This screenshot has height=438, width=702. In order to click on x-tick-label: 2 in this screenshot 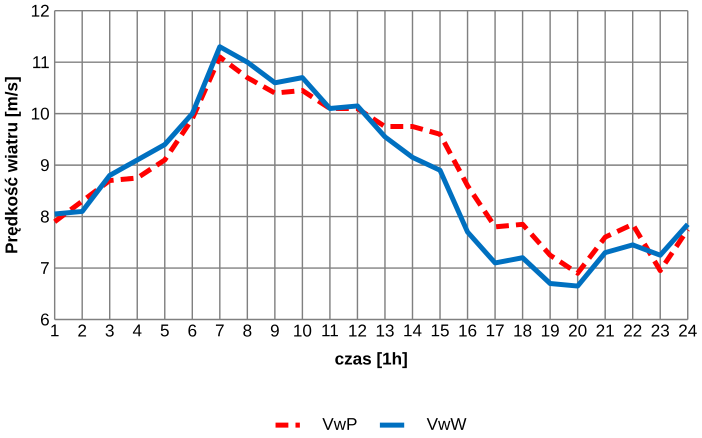, I will do `click(82, 330)`.